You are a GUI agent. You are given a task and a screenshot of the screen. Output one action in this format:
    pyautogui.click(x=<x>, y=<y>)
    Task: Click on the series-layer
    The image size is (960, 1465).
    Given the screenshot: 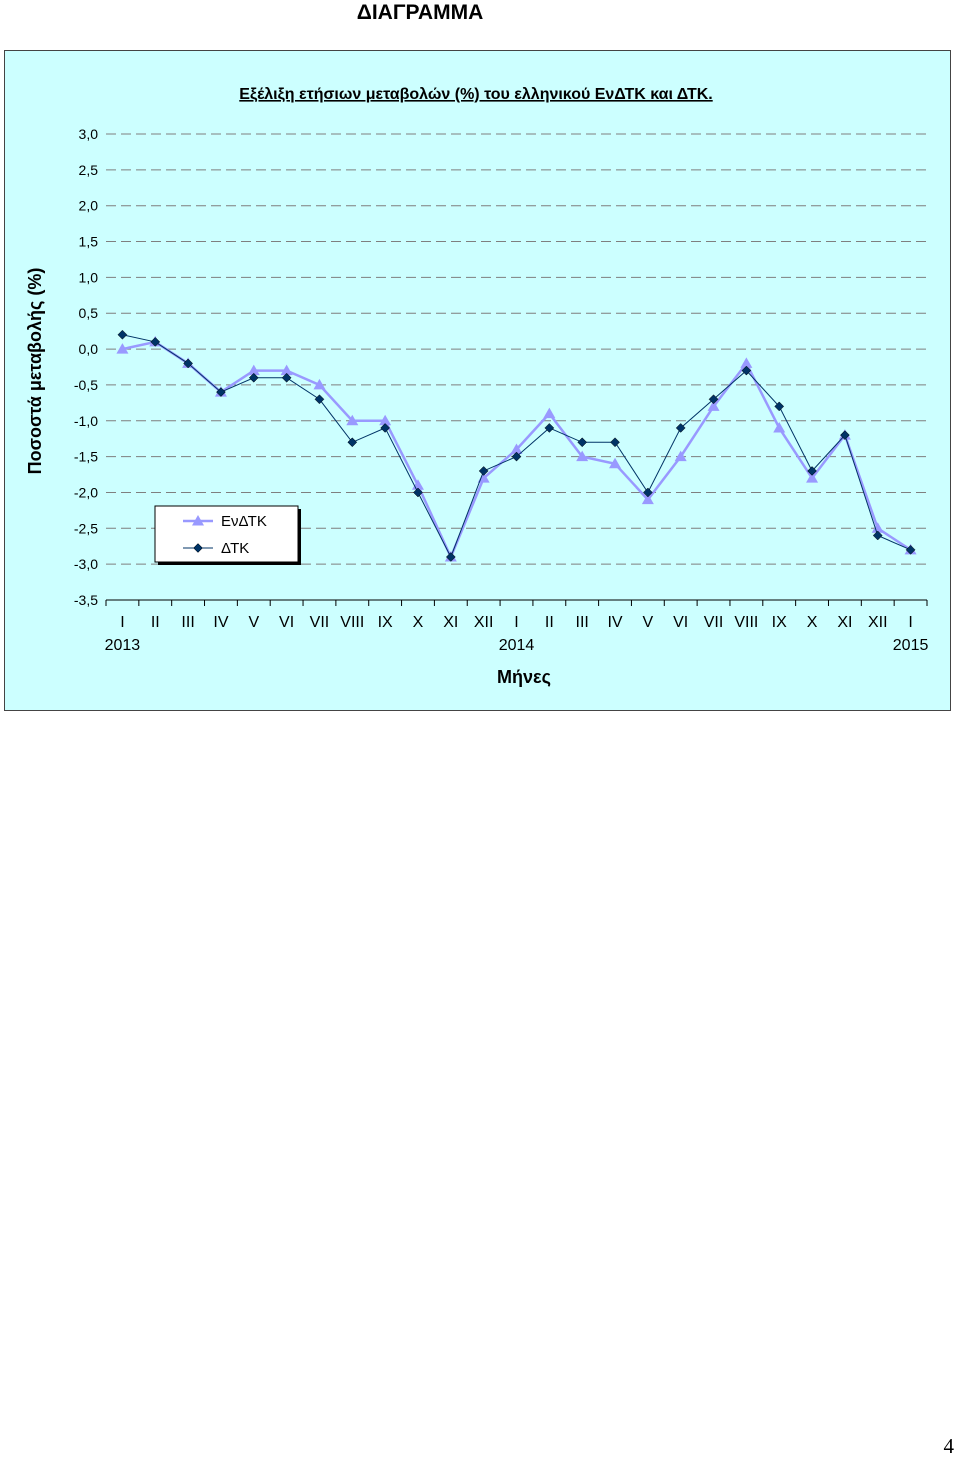 What is the action you would take?
    pyautogui.click(x=516, y=445)
    